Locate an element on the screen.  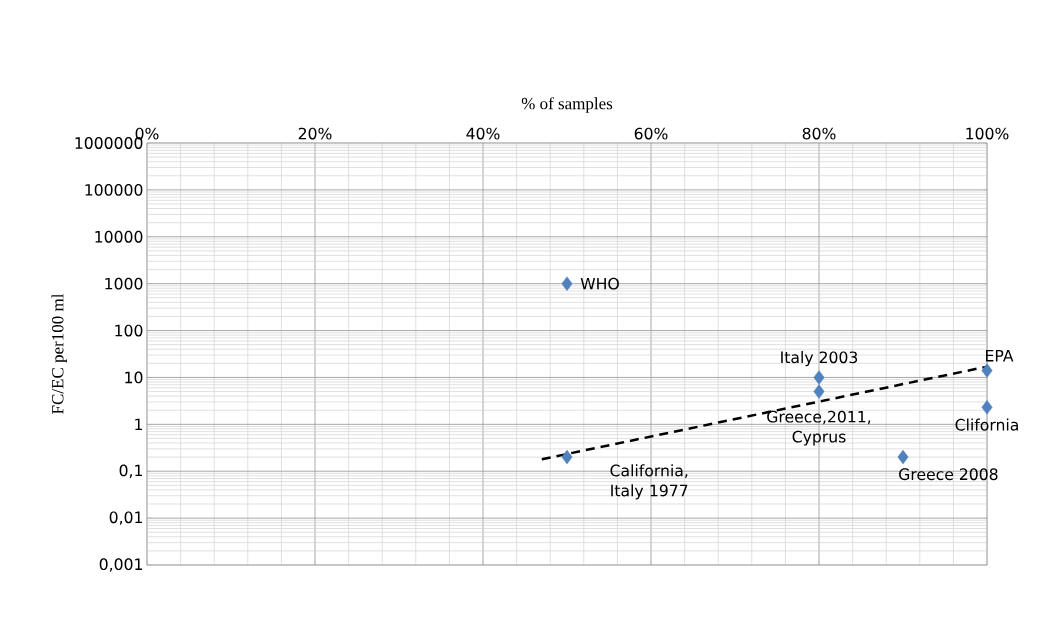
x-tick-label: 60% is located at coordinates (651, 133).